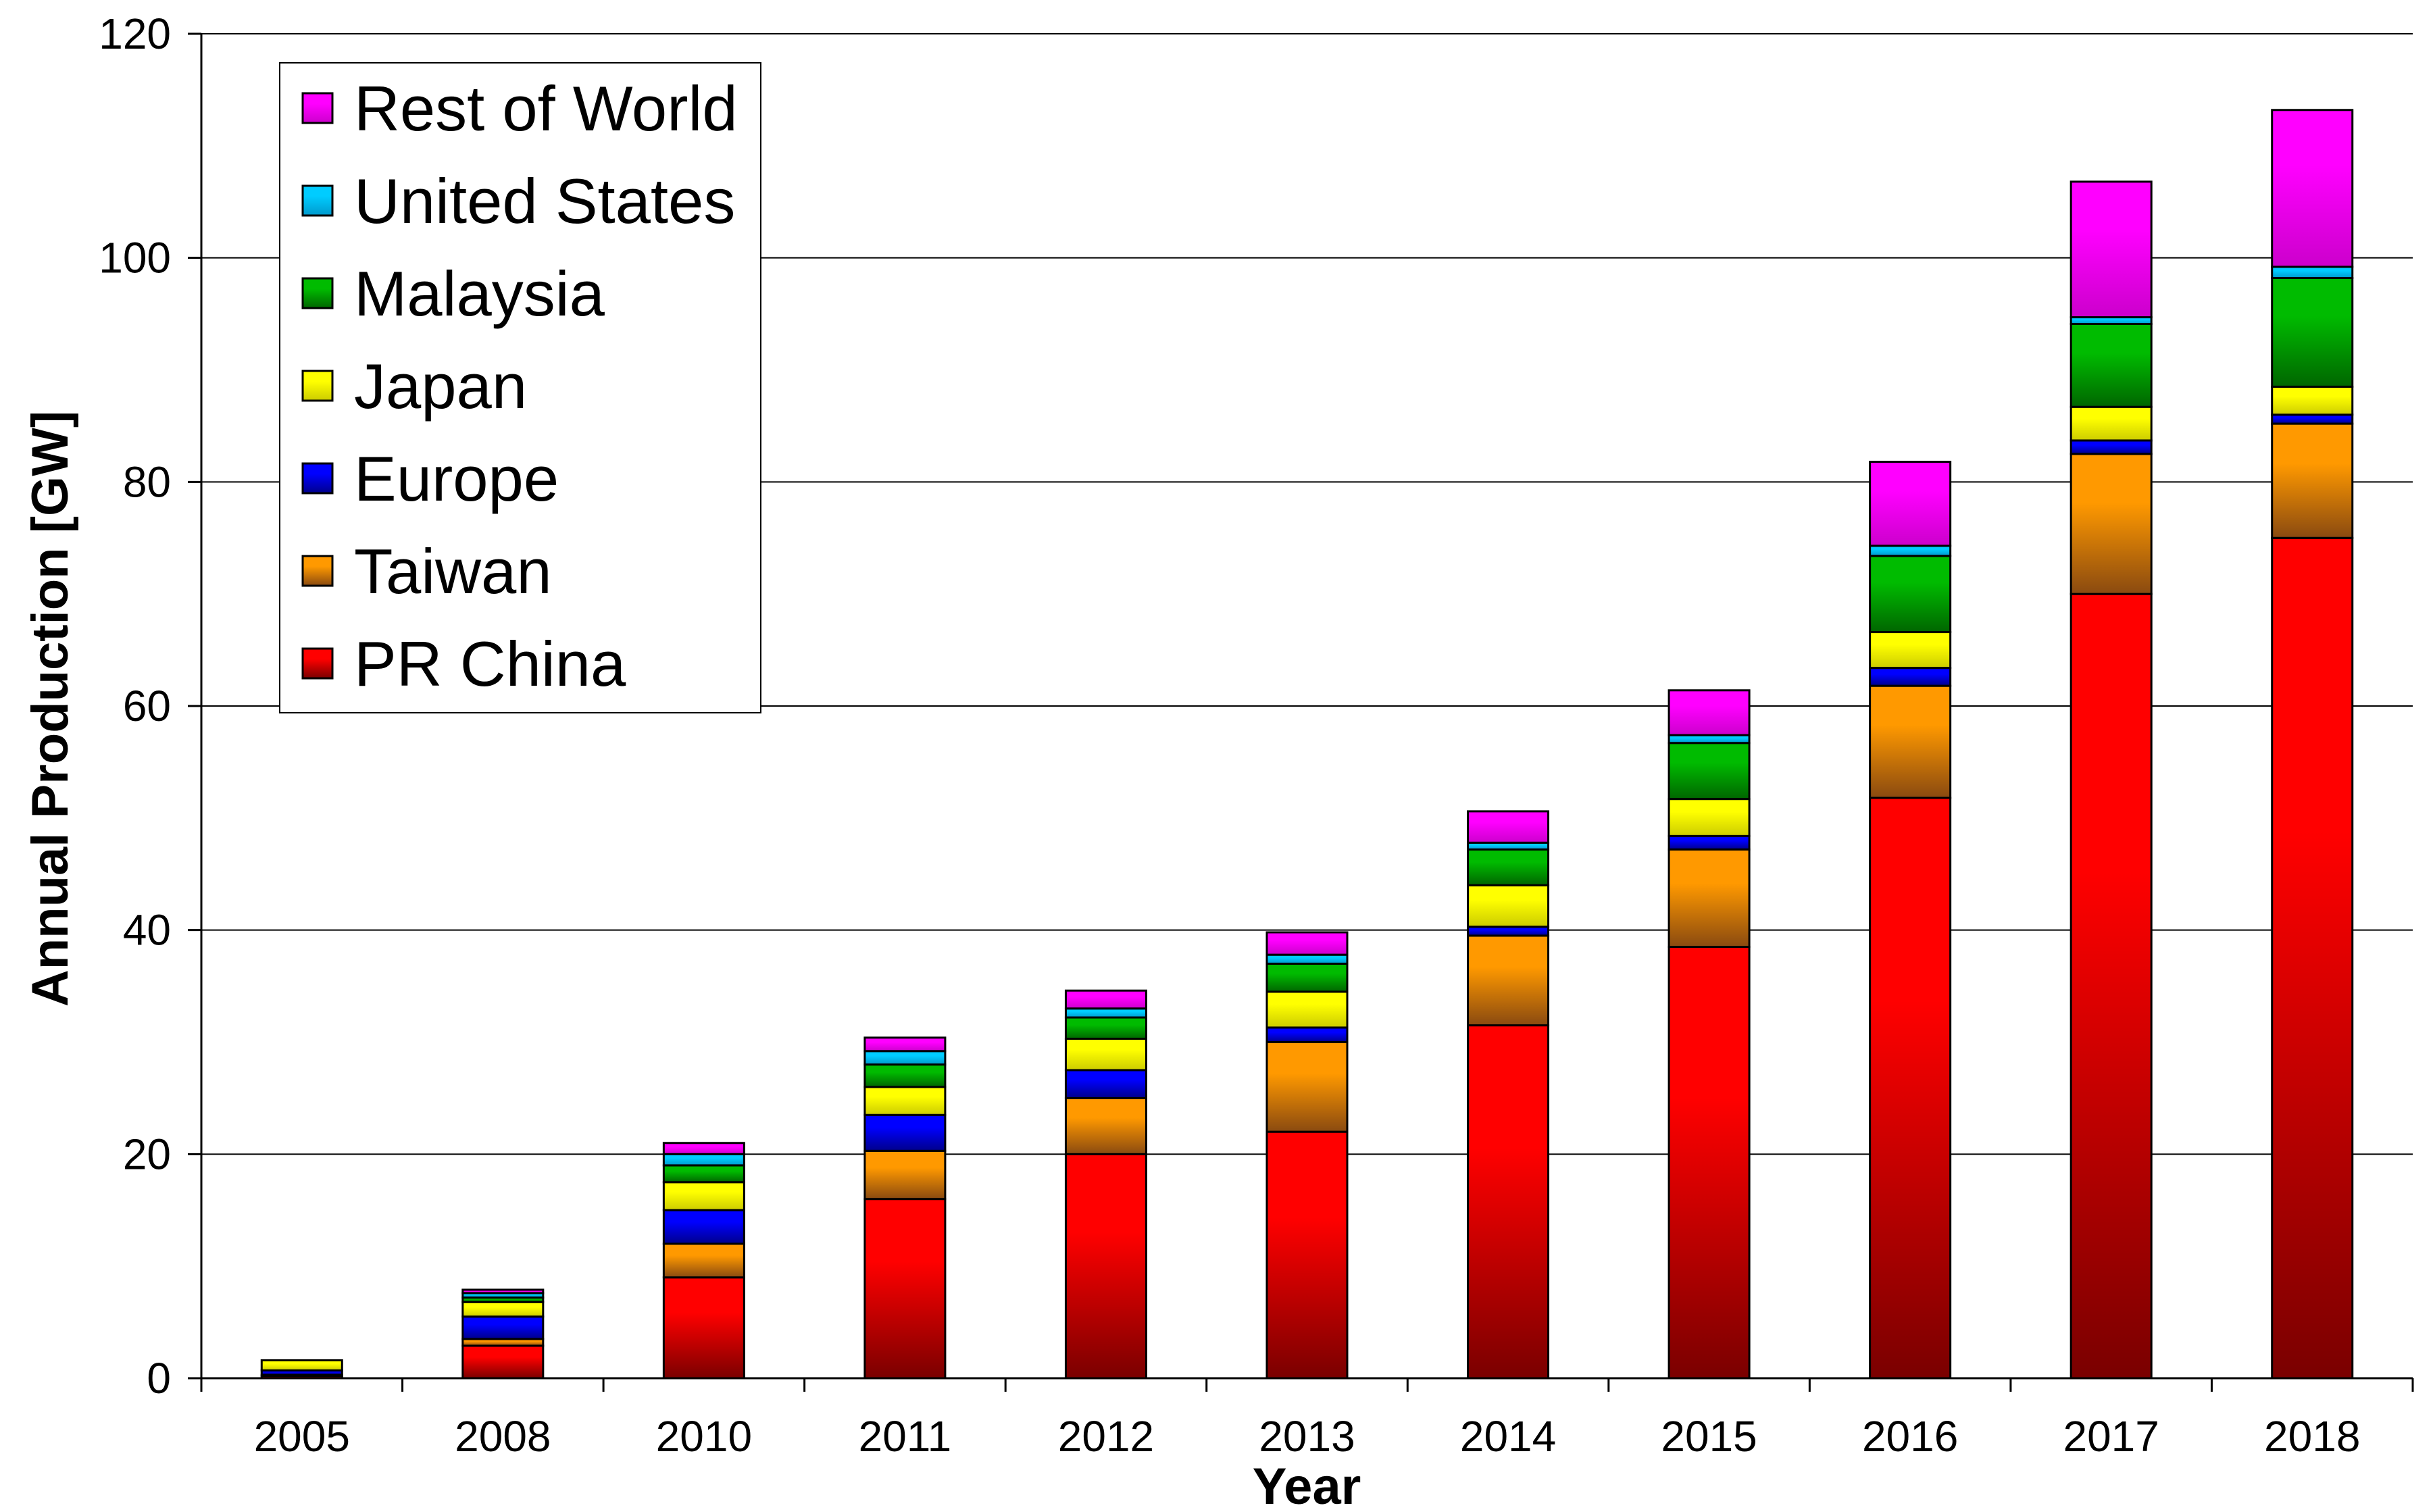 The image size is (2433, 1512). I want to click on x-tick-label: 2015, so click(1709, 1436).